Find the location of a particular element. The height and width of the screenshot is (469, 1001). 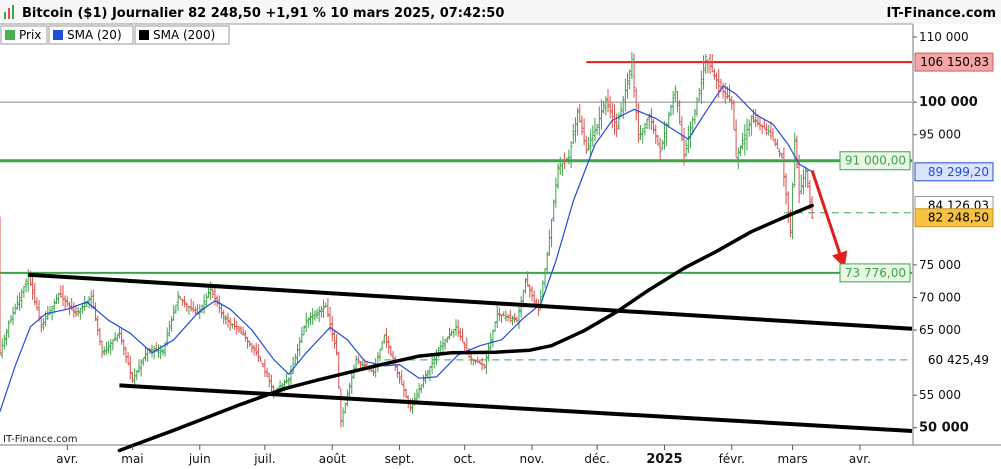

time-tick-label: sept. is located at coordinates (400, 459).